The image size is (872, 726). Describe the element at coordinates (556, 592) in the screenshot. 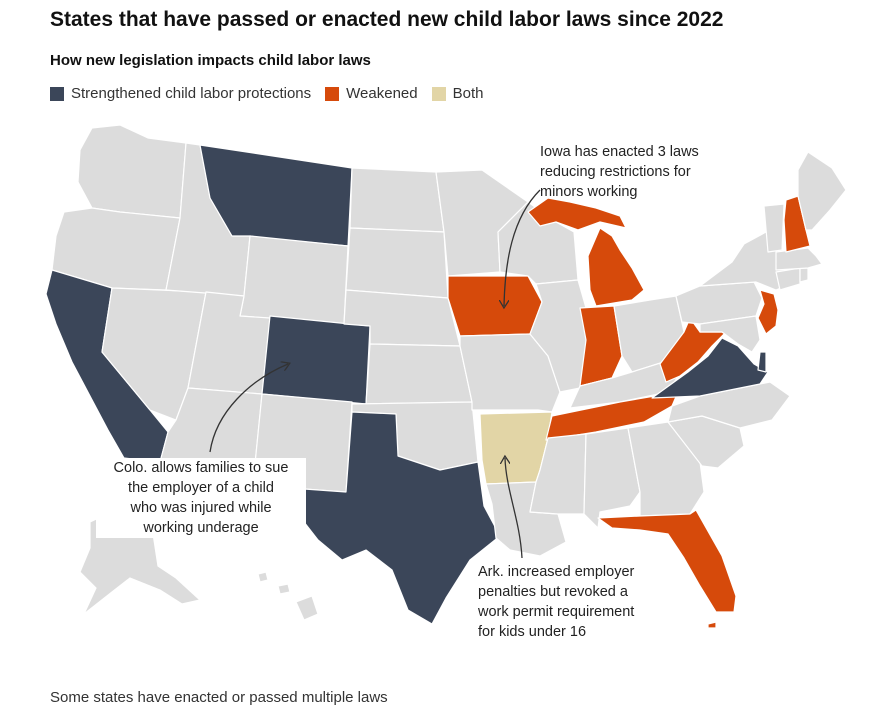

I see `annotation-arkansas-line: penalties but revoked a` at that location.